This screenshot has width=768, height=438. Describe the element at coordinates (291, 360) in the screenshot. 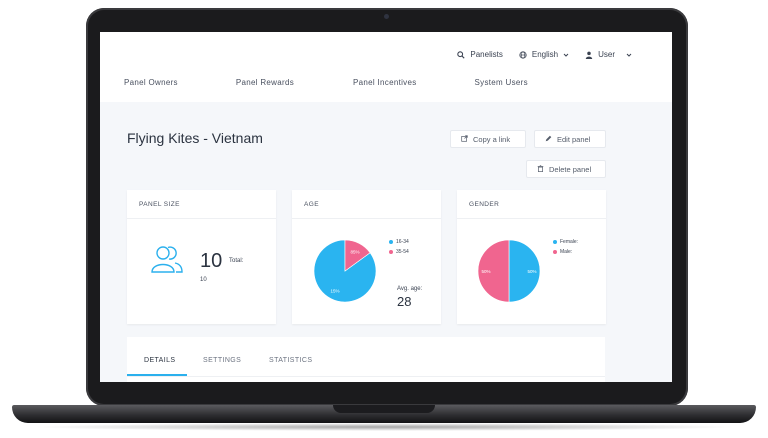

I see `tab-statistics: STATISTICS` at that location.